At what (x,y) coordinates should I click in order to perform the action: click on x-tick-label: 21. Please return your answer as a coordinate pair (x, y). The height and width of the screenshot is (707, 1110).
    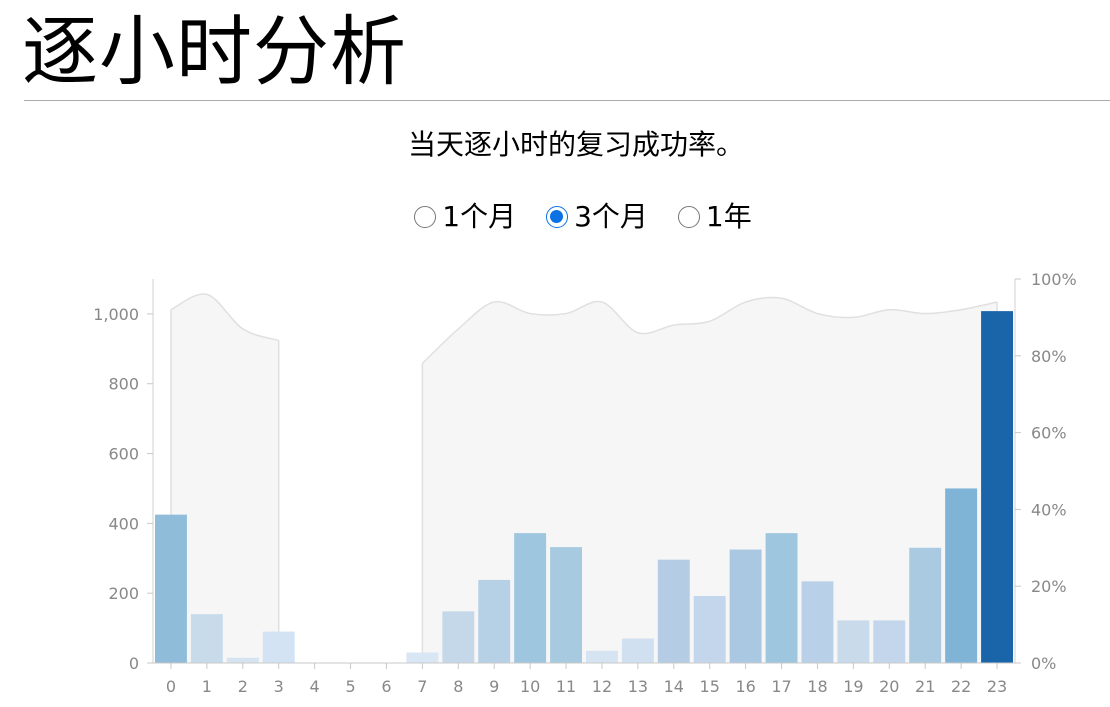
    Looking at the image, I should click on (925, 686).